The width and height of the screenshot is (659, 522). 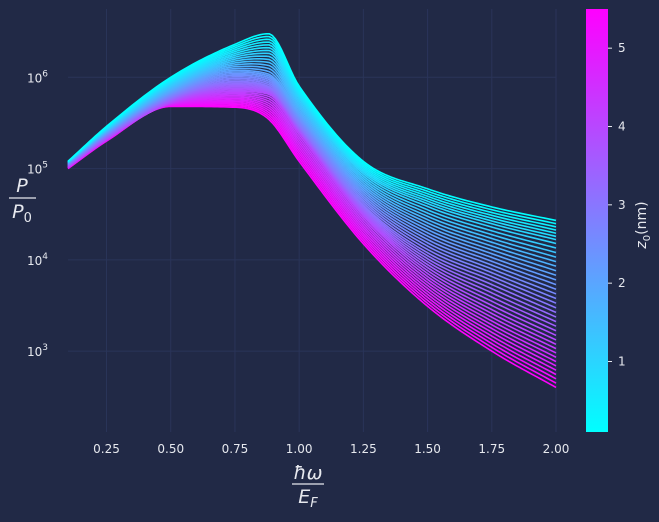 What do you see at coordinates (643, 225) in the screenshot?
I see `colorbar-label: z0(nm)` at bounding box center [643, 225].